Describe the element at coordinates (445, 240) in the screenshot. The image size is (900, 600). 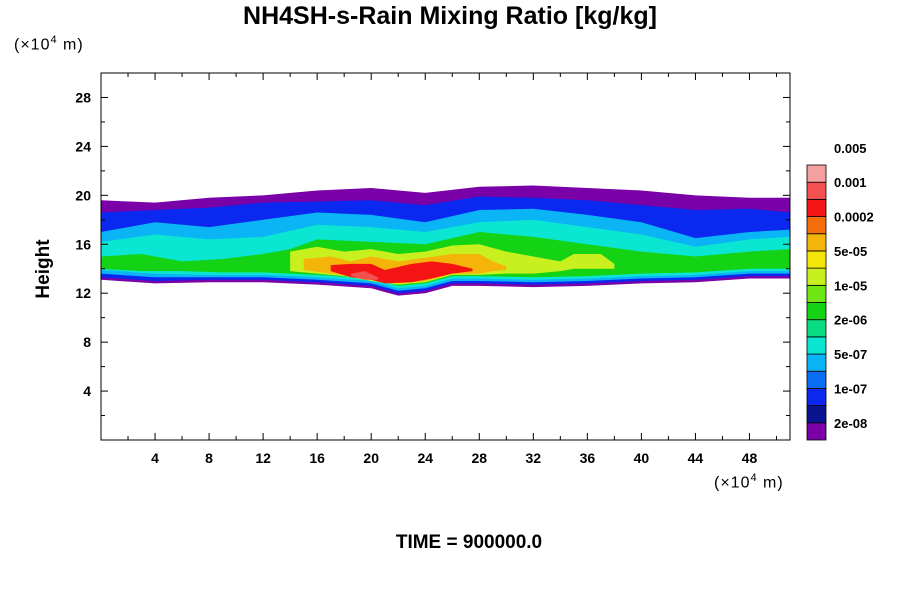
I see `mixing-ratio-field` at that location.